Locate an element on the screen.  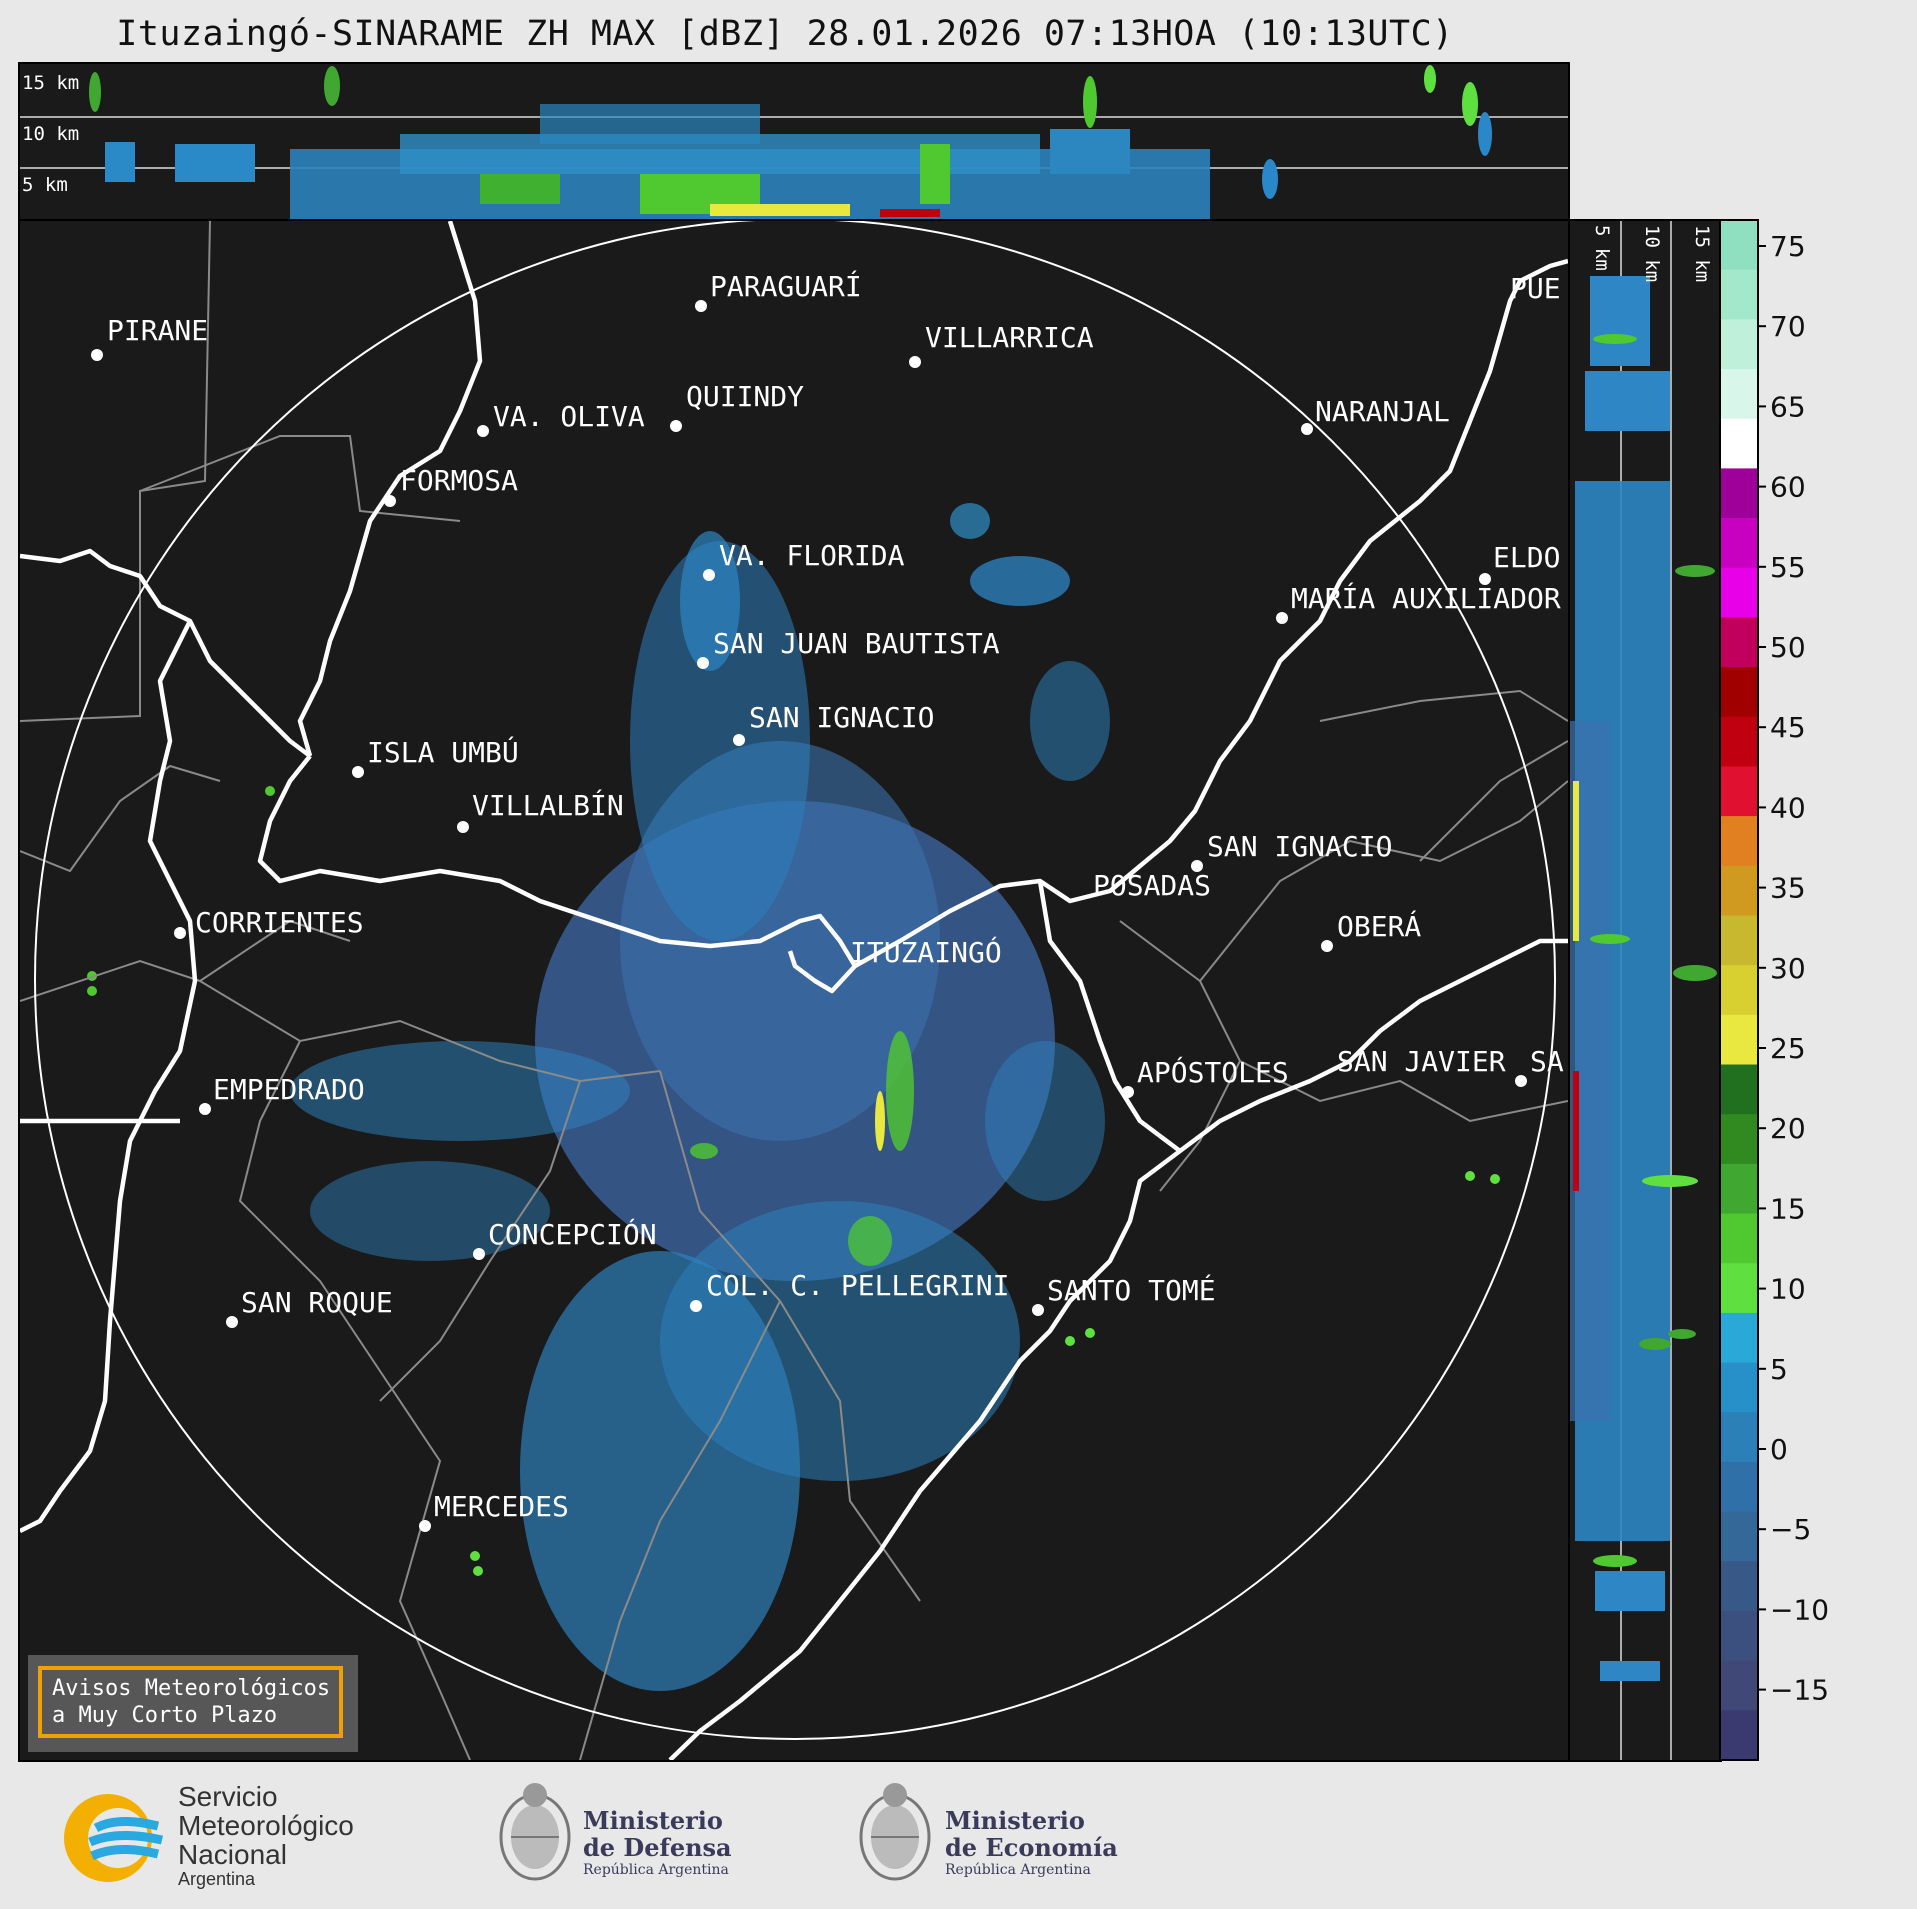
colorbar-tick-label: 60 is located at coordinates (1788, 487).